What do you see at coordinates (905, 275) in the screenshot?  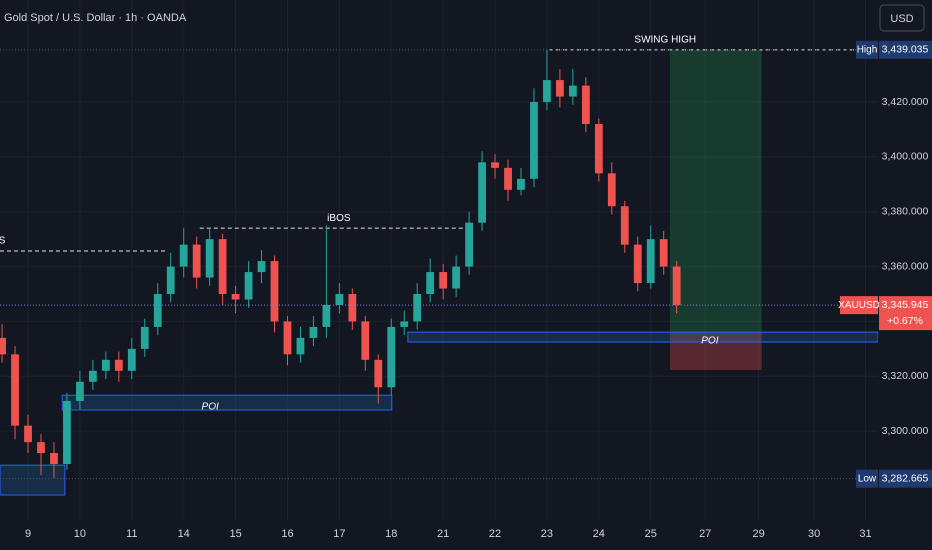 I see `price-axis` at bounding box center [905, 275].